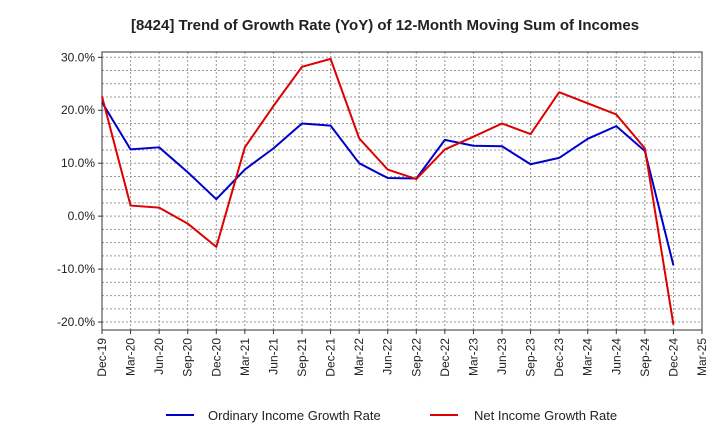 The width and height of the screenshot is (720, 440). Describe the element at coordinates (131, 357) in the screenshot. I see `x-tick-label: Mar-20` at that location.